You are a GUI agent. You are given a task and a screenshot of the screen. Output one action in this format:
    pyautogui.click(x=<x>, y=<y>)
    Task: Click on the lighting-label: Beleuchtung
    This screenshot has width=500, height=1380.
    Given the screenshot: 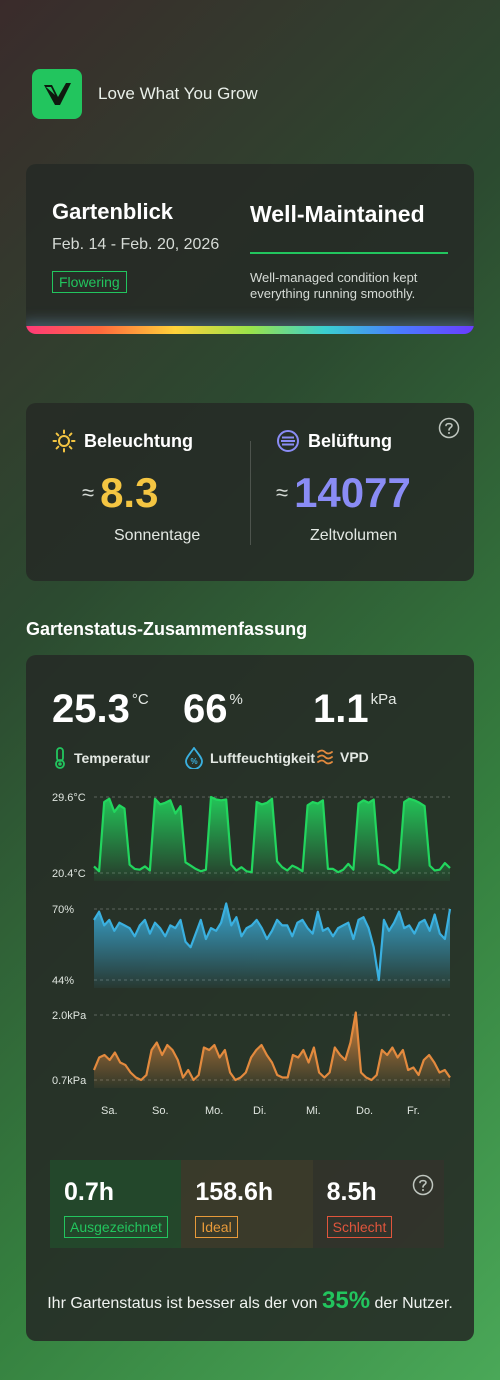 What is the action you would take?
    pyautogui.click(x=139, y=440)
    